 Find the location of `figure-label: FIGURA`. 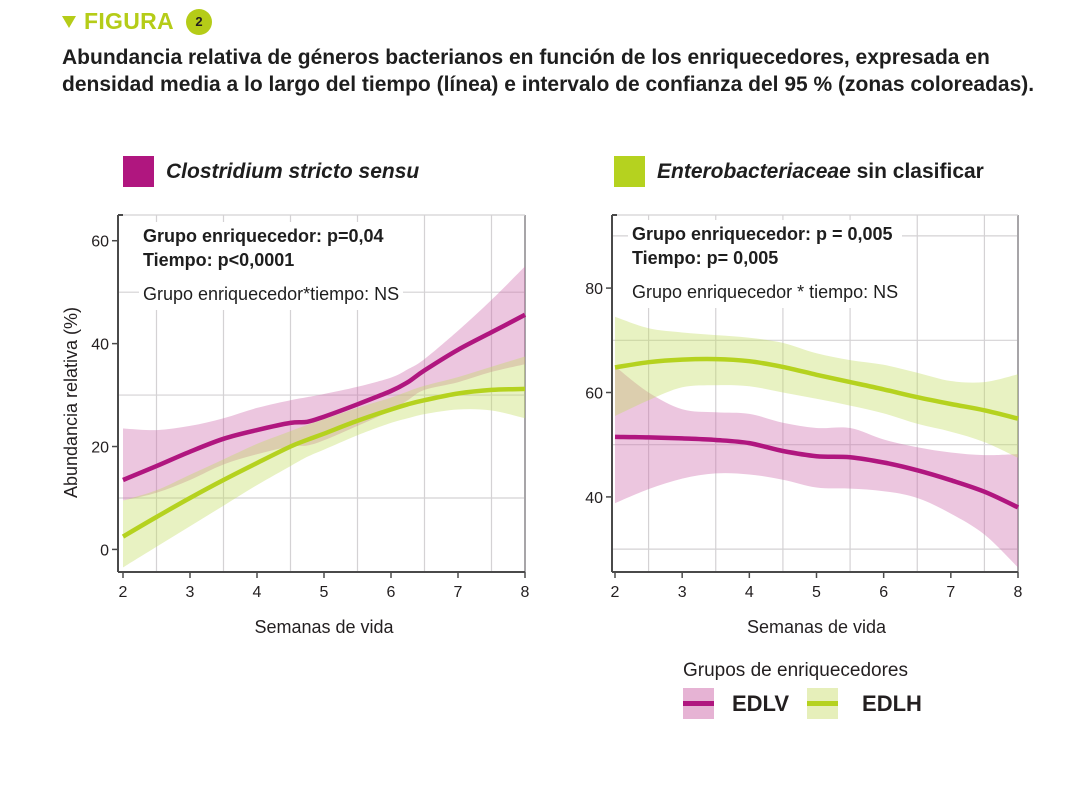

figure-label: FIGURA is located at coordinates (129, 21).